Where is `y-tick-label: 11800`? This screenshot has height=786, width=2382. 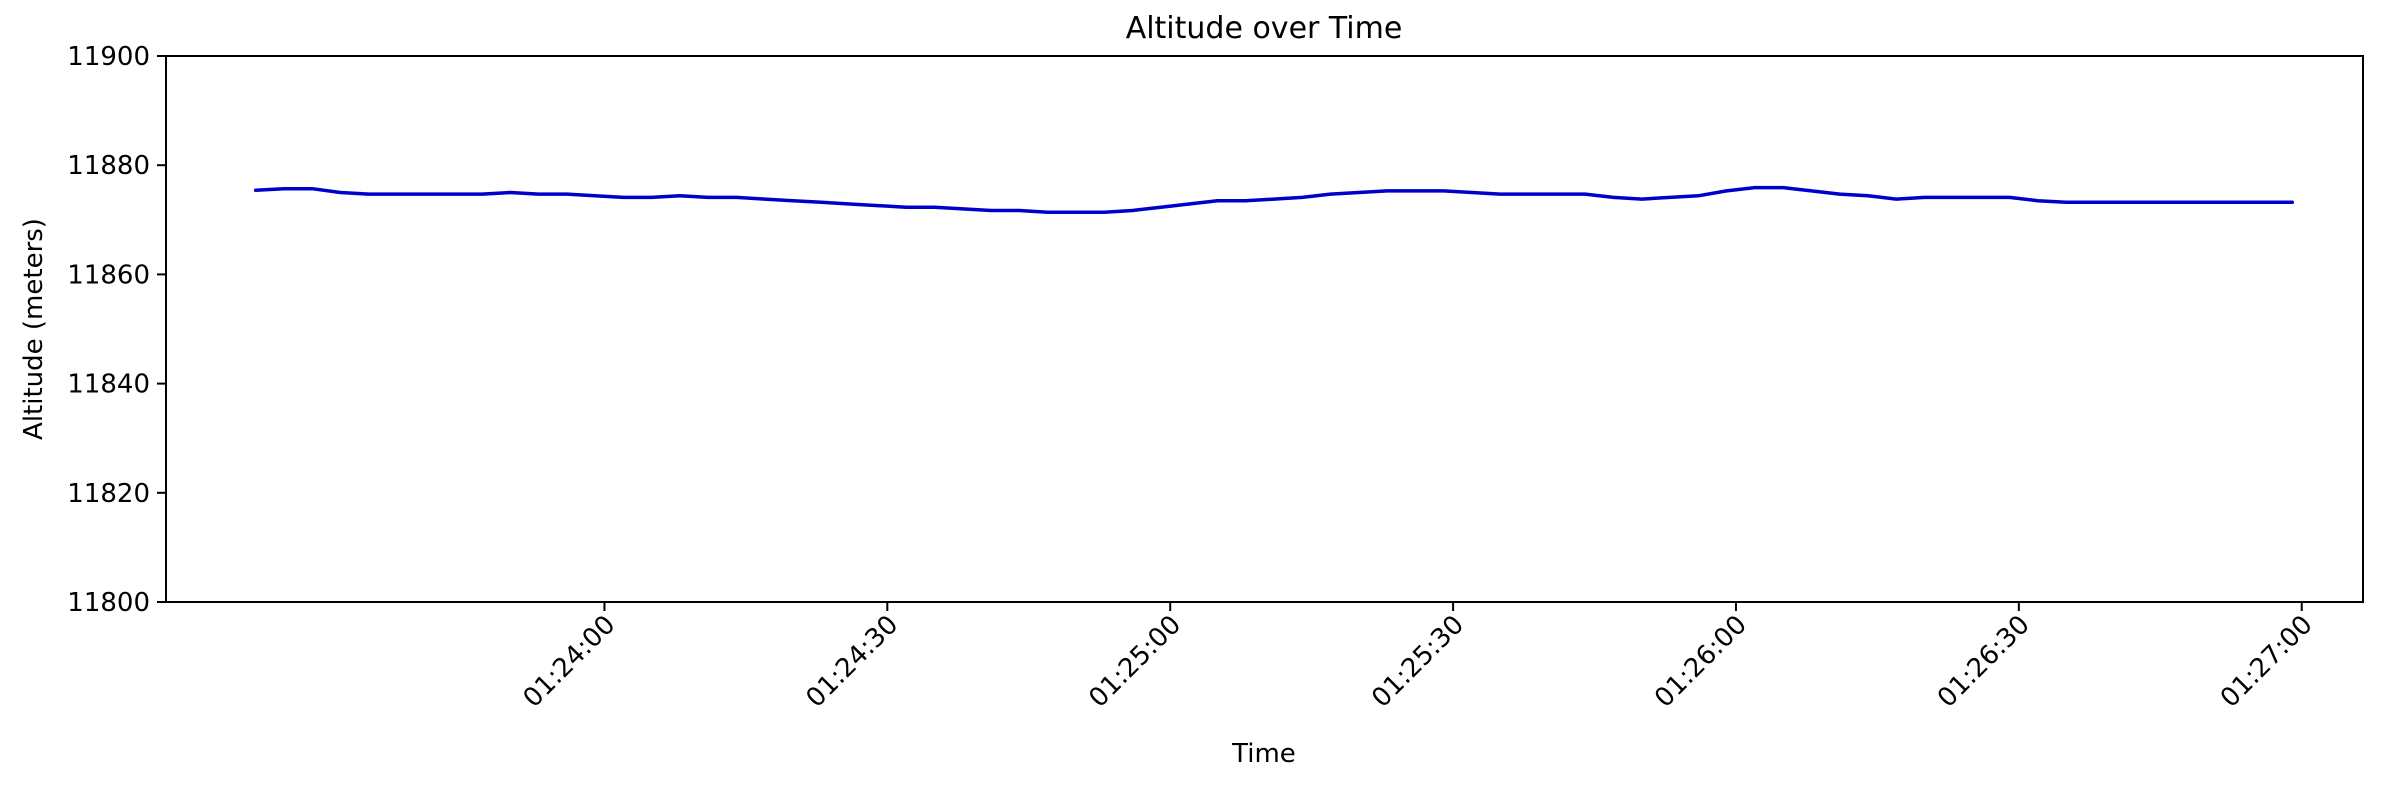
y-tick-label: 11800 is located at coordinates (108, 603).